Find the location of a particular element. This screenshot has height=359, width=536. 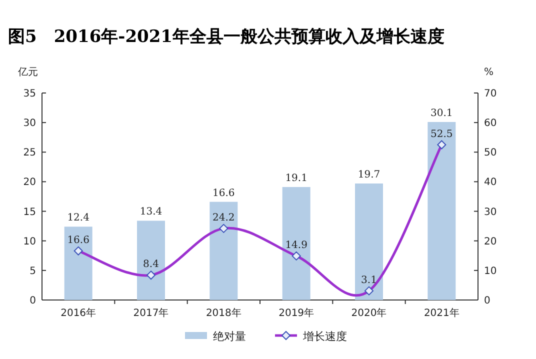

y-tick-label: 30 is located at coordinates (29, 124).